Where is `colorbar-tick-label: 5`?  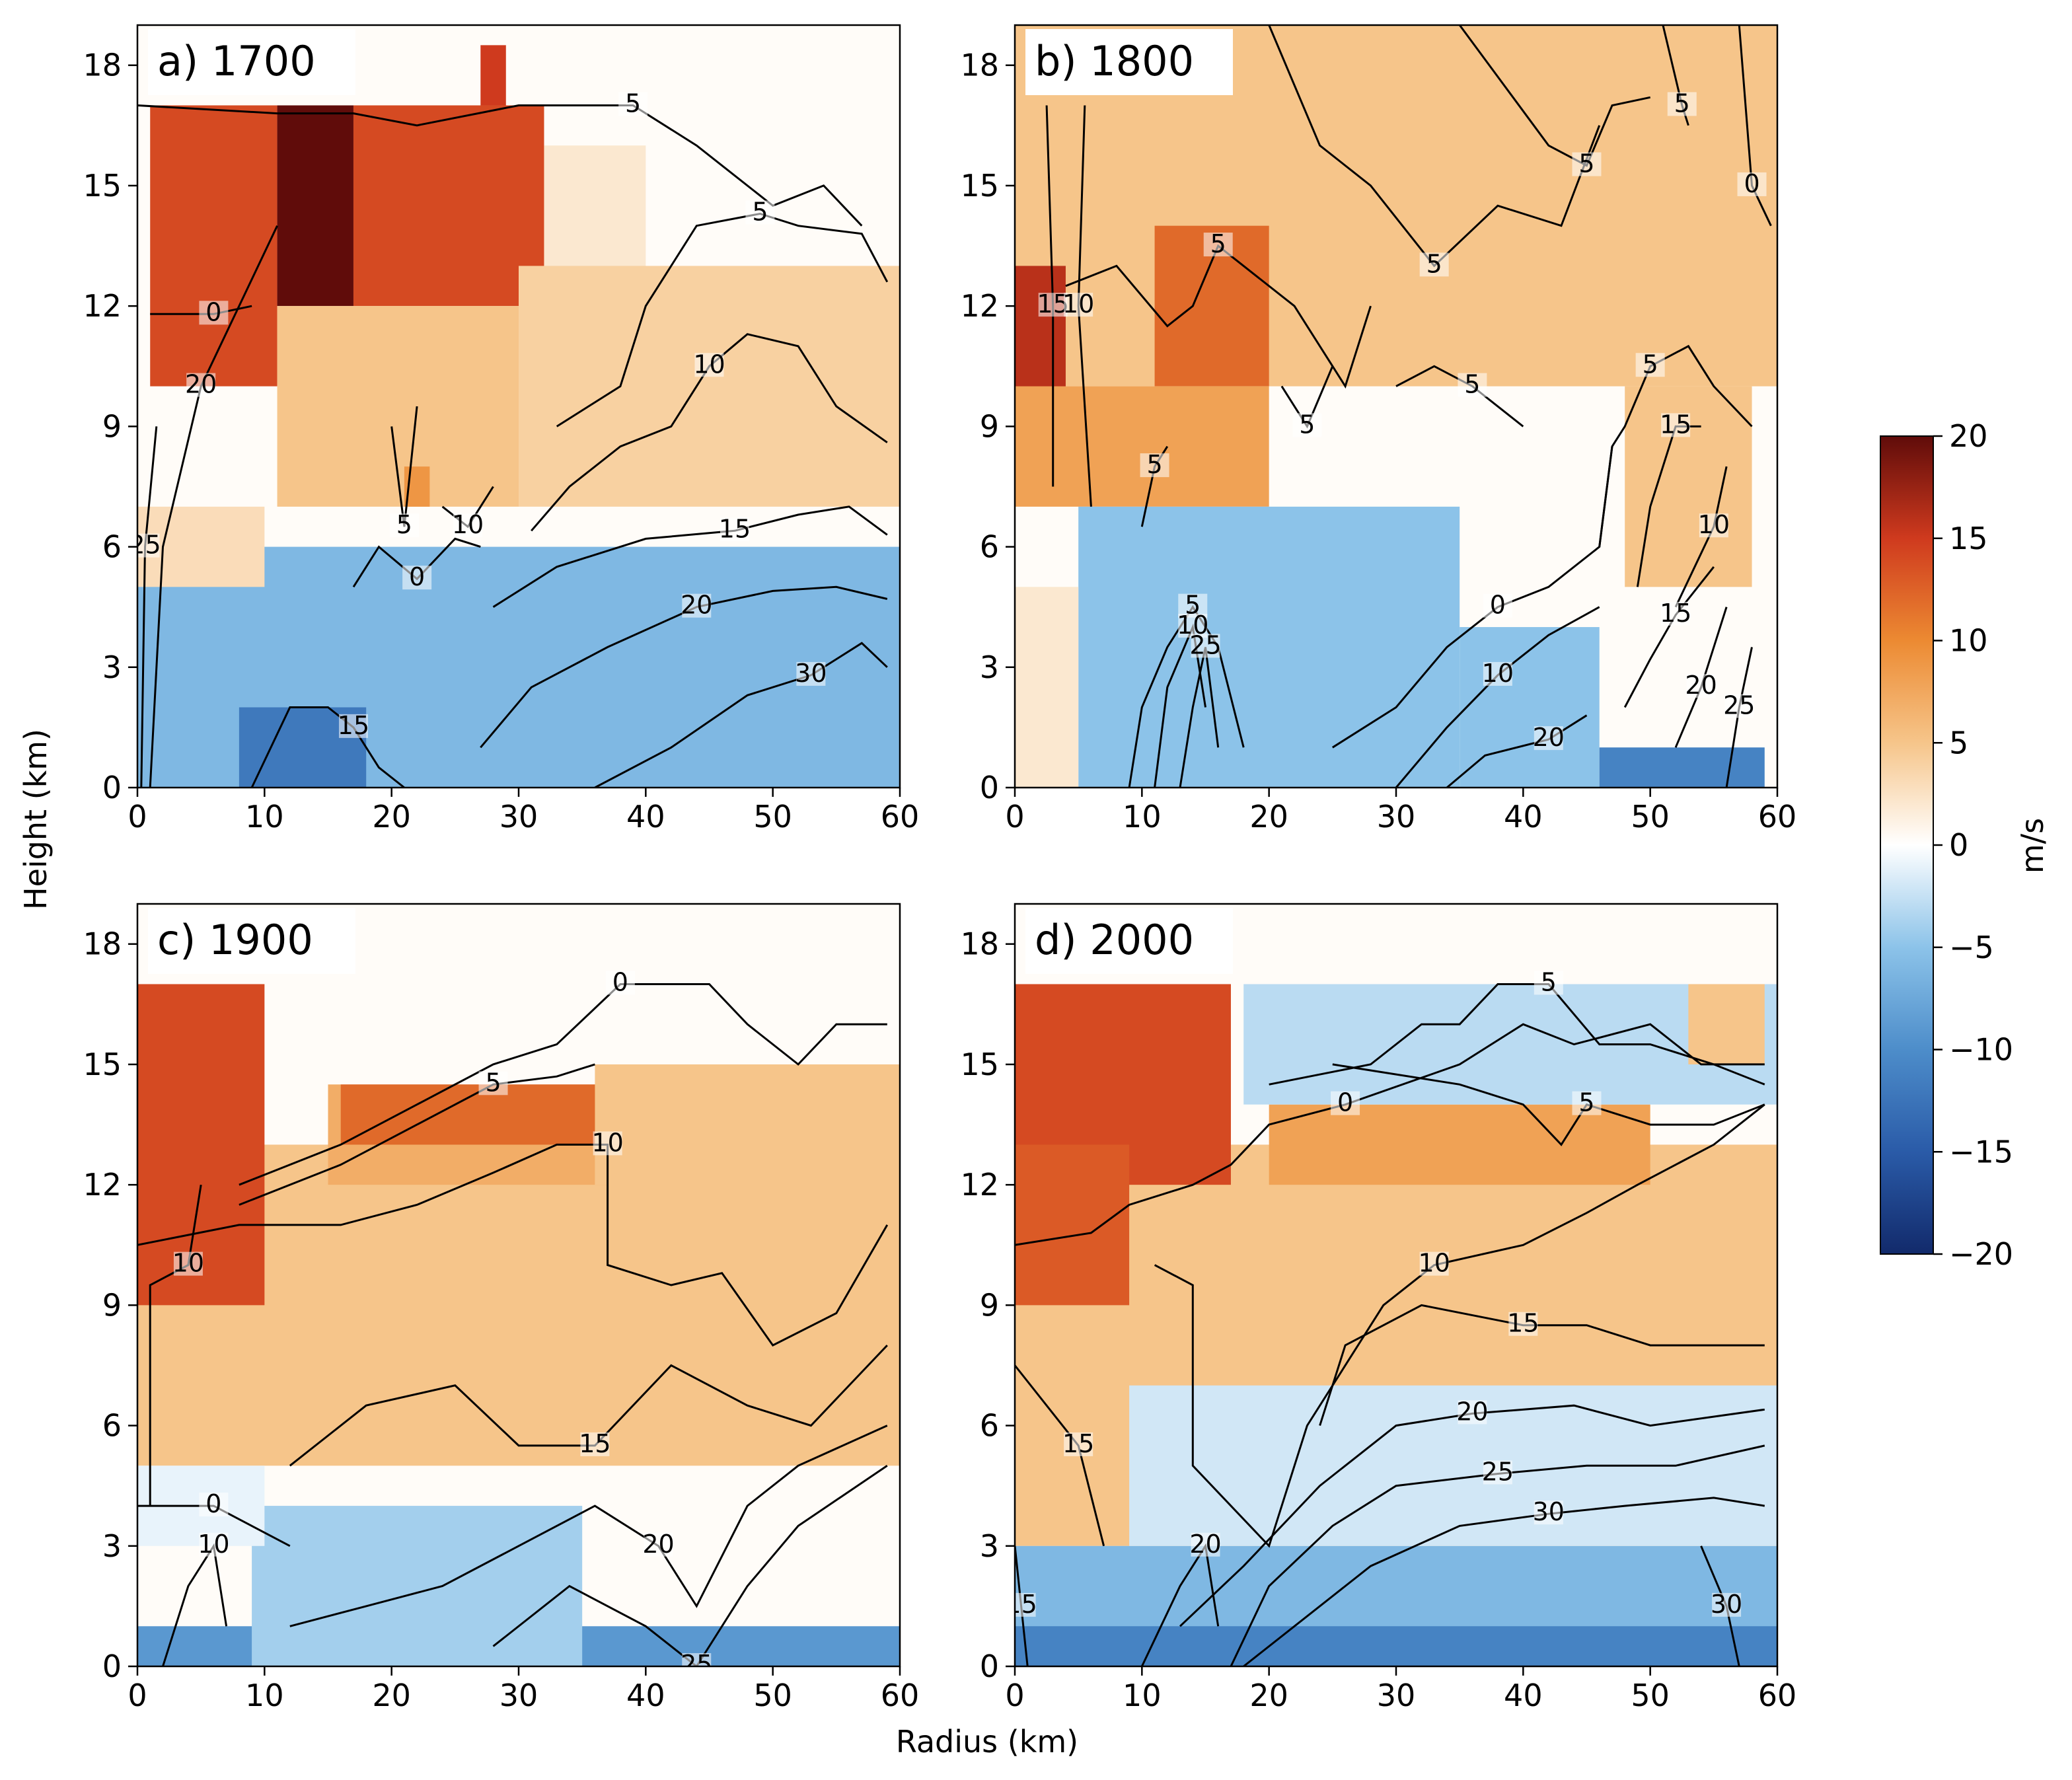 colorbar-tick-label: 5 is located at coordinates (1958, 742).